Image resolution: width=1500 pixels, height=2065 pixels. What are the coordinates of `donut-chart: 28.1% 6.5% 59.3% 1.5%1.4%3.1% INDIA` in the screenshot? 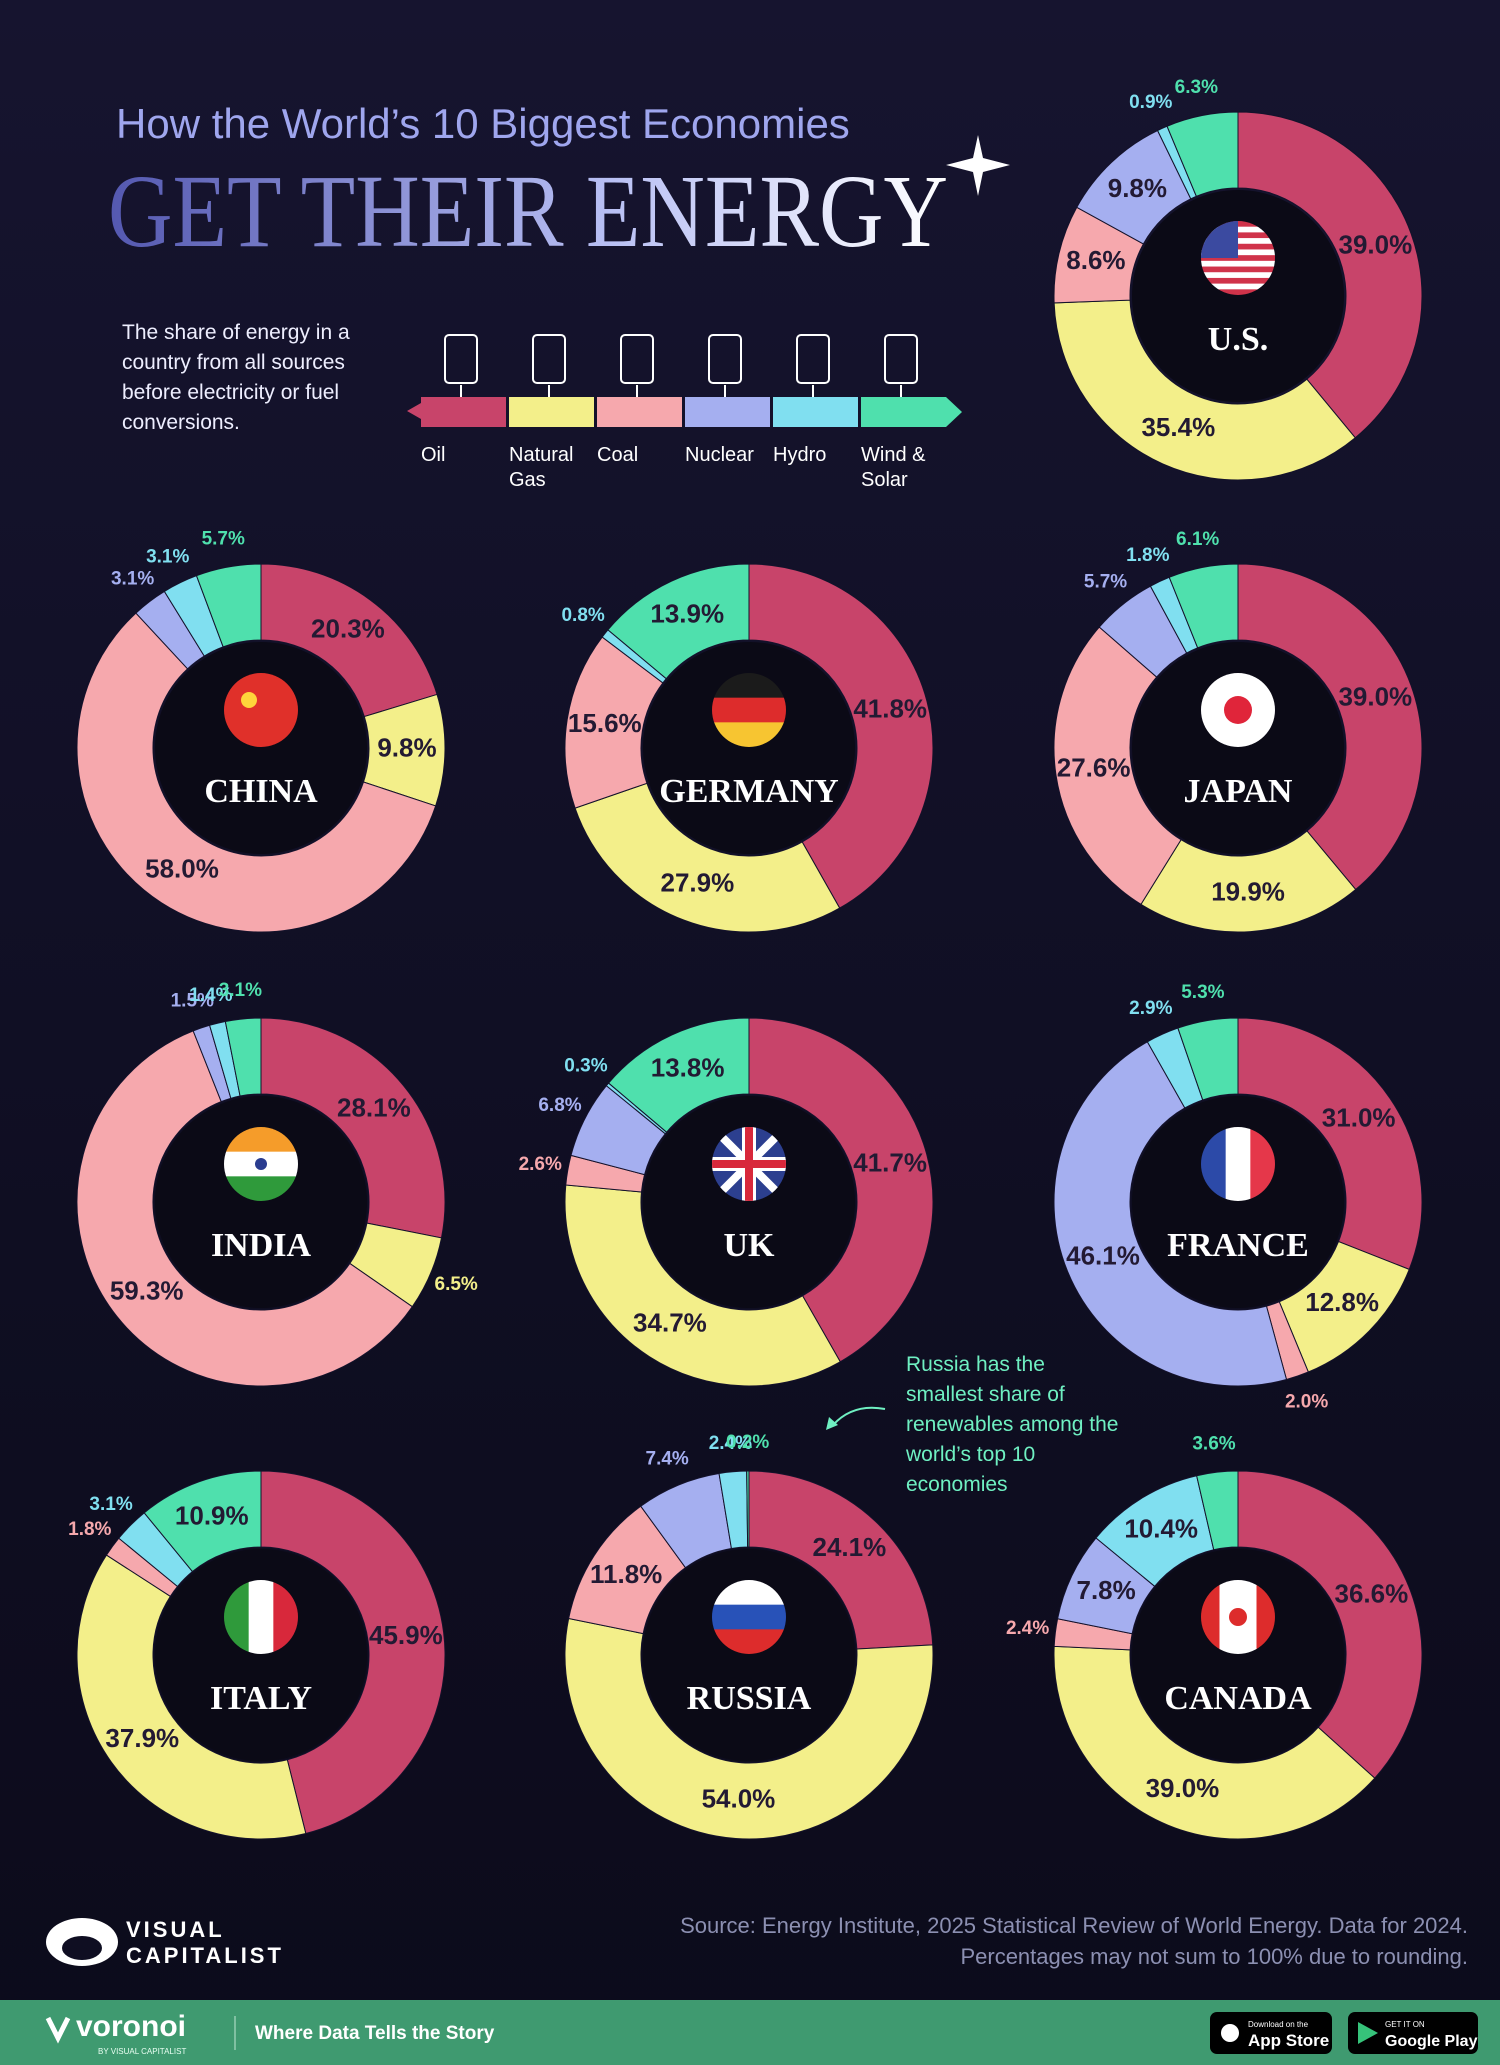 It's located at (277, 1183).